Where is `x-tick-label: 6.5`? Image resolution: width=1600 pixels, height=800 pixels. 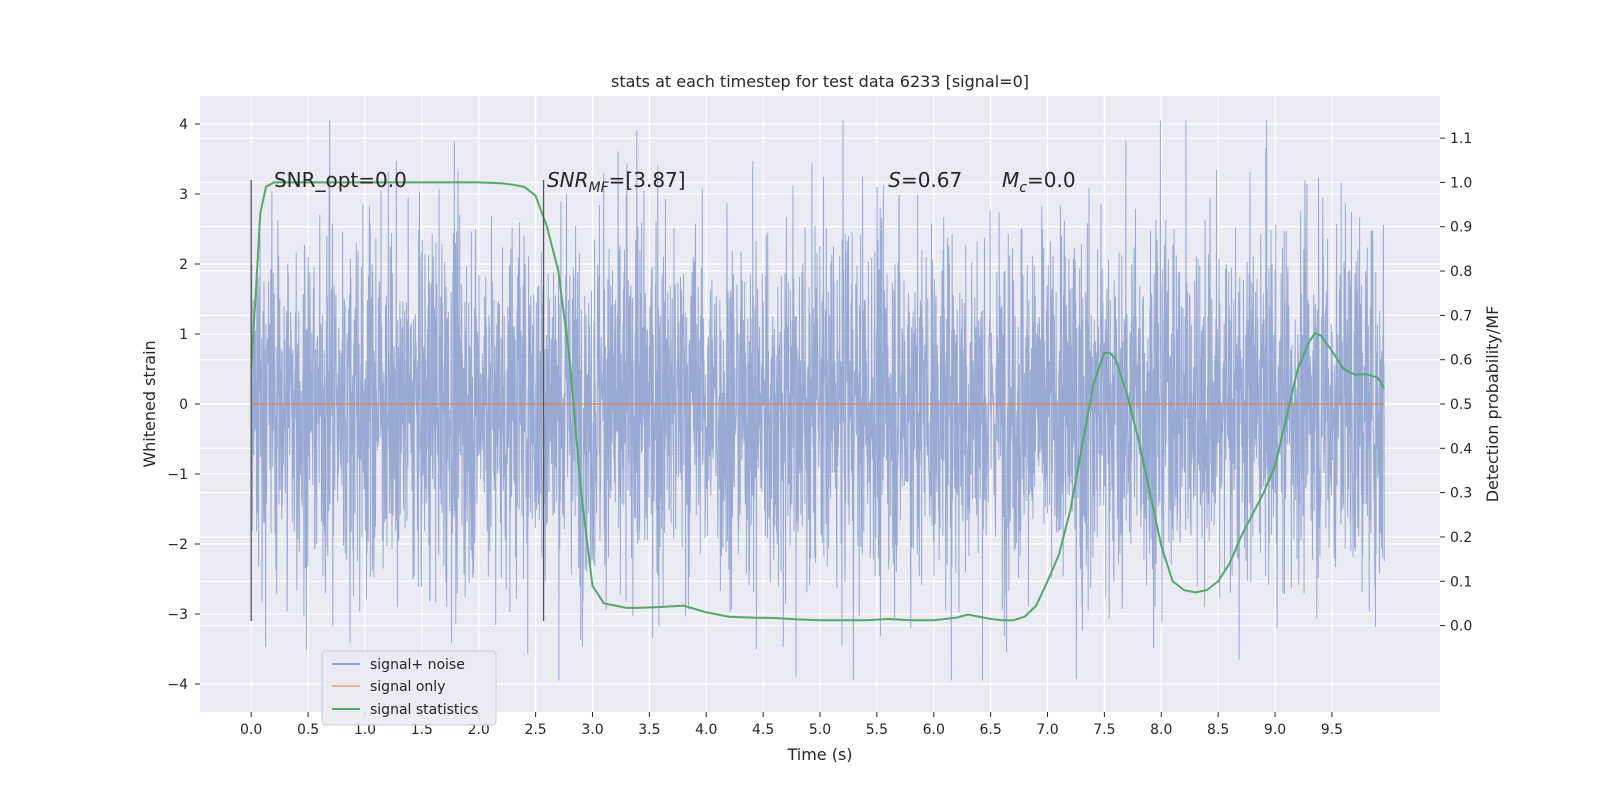 x-tick-label: 6.5 is located at coordinates (991, 730).